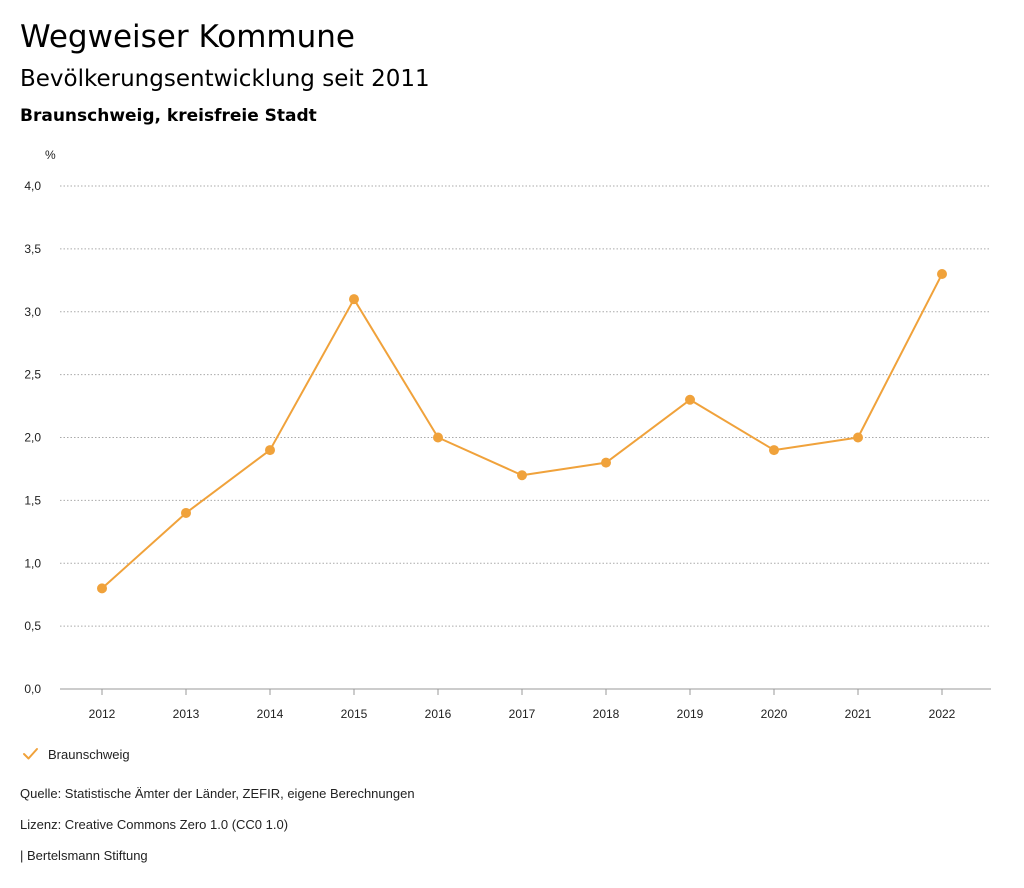 The width and height of the screenshot is (1024, 888). Describe the element at coordinates (186, 714) in the screenshot. I see `x-tick-label: 2013` at that location.